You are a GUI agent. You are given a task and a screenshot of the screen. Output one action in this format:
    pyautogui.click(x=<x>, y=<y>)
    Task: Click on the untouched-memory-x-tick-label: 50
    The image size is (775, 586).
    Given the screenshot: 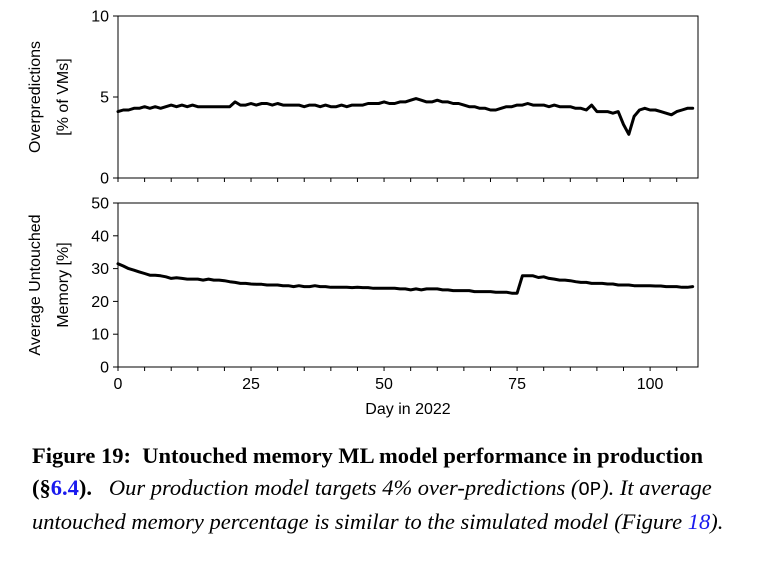 What is the action you would take?
    pyautogui.click(x=384, y=384)
    